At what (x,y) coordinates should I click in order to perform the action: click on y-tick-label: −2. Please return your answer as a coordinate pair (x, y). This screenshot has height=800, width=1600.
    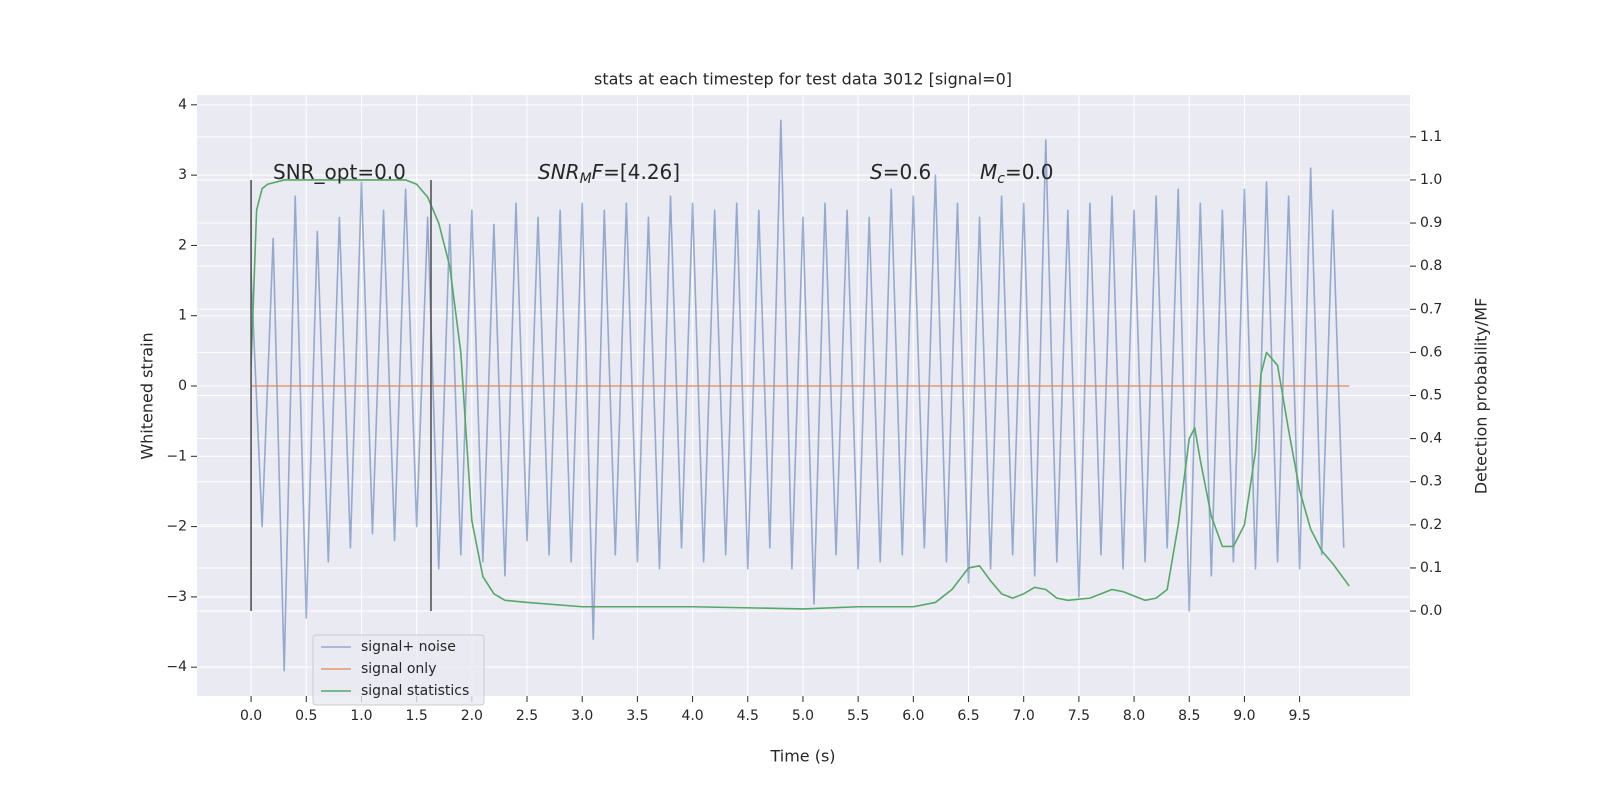
    Looking at the image, I should click on (176, 527).